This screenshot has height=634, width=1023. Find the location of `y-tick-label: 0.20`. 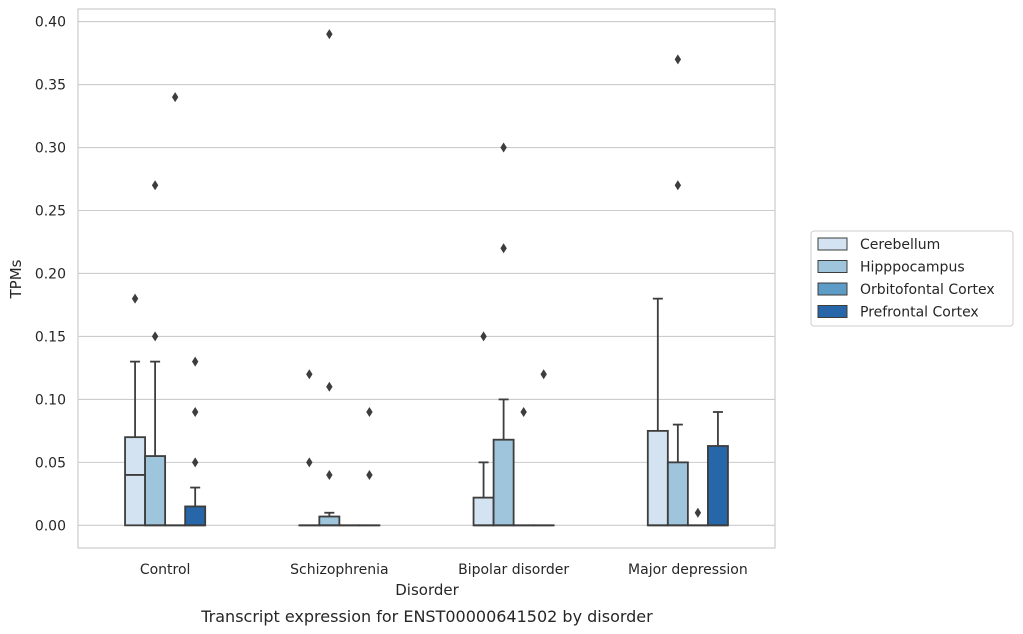

y-tick-label: 0.20 is located at coordinates (50, 274).